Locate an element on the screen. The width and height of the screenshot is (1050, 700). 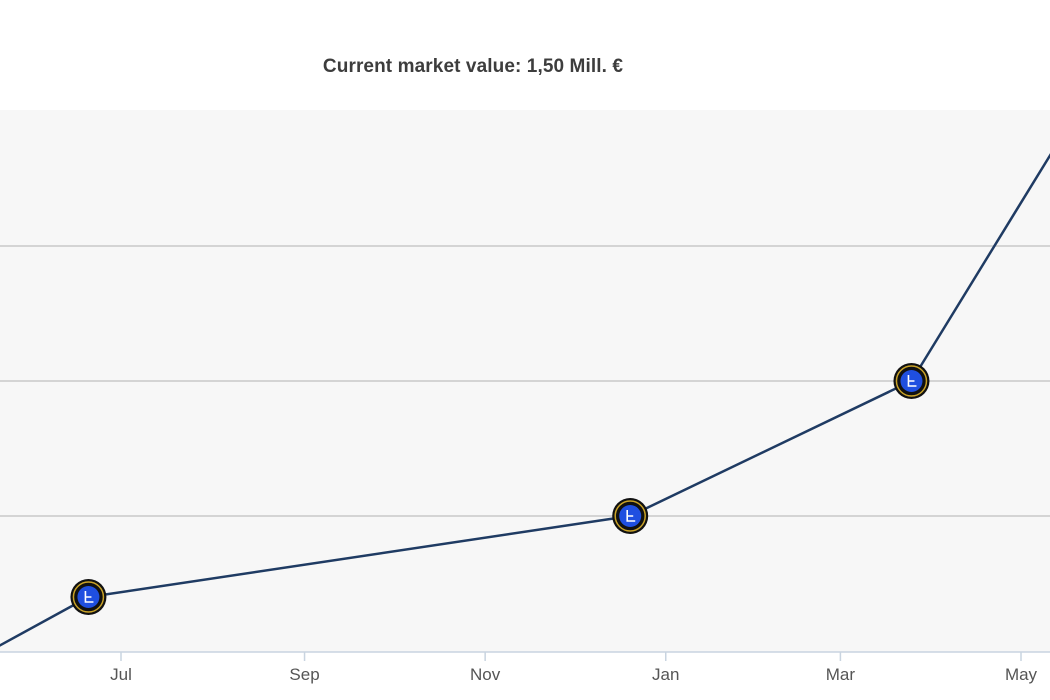
x-tick-label-jan: Jan is located at coordinates (665, 674).